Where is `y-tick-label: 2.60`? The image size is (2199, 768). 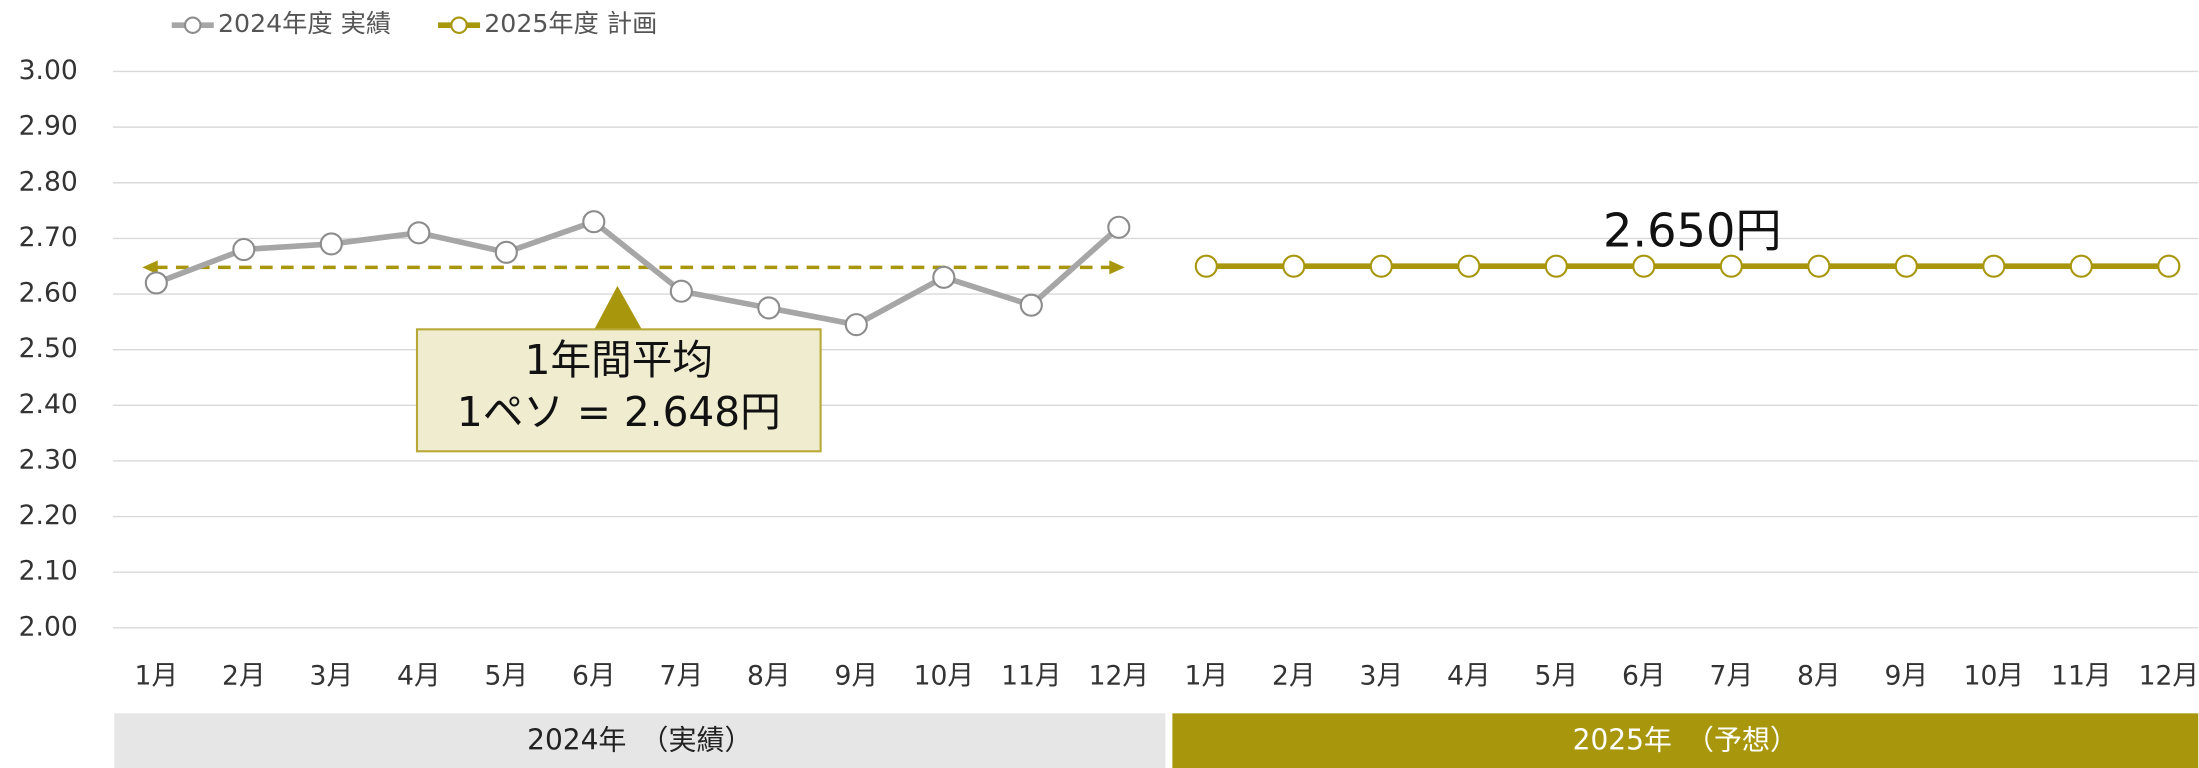 y-tick-label: 2.60 is located at coordinates (48, 293).